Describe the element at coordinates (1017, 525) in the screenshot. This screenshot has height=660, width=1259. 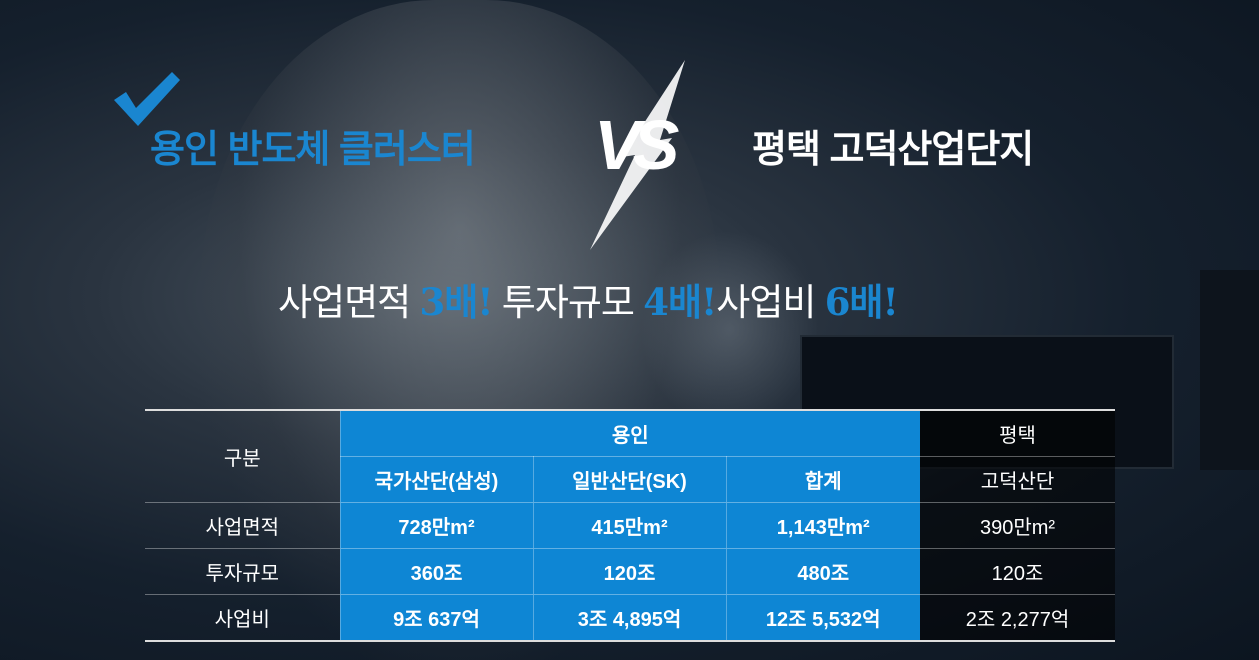
I see `table-cell: 390만m²` at that location.